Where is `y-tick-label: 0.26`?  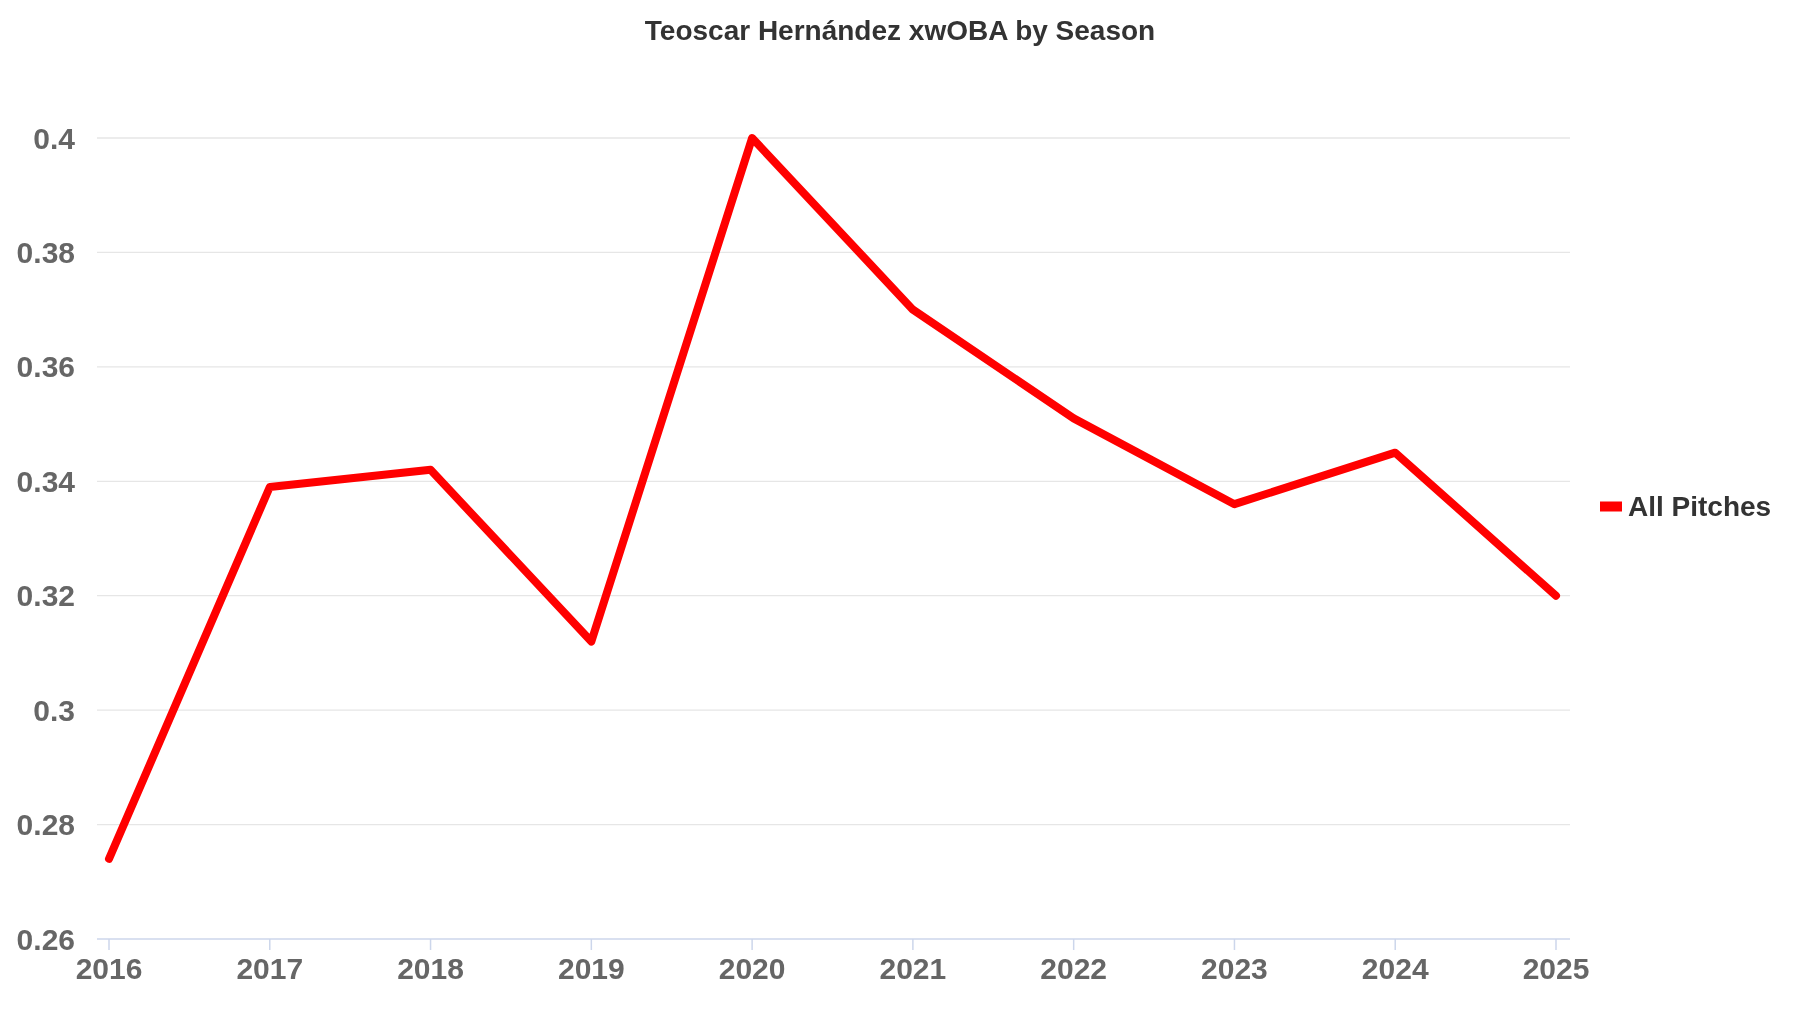 y-tick-label: 0.26 is located at coordinates (45, 939).